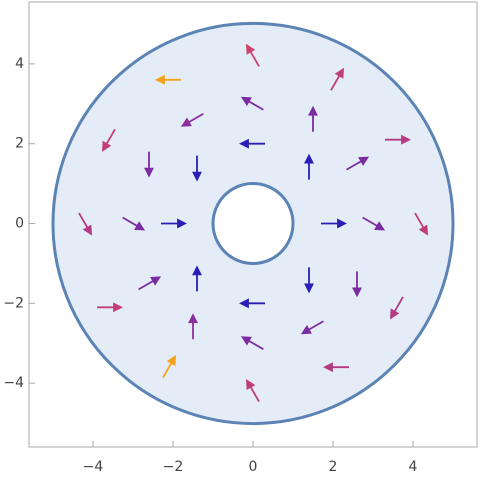 The height and width of the screenshot is (481, 482). Describe the element at coordinates (19, 144) in the screenshot. I see `y-tick-label: 2` at that location.